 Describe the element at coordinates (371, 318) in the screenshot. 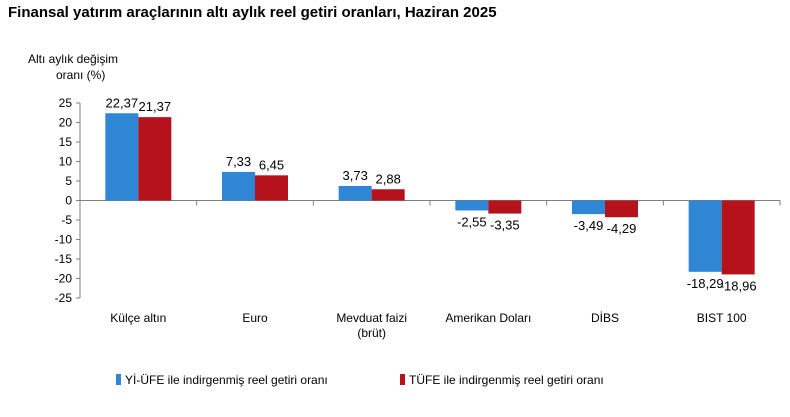

I see `x-category-label: Mevduat faizi` at that location.